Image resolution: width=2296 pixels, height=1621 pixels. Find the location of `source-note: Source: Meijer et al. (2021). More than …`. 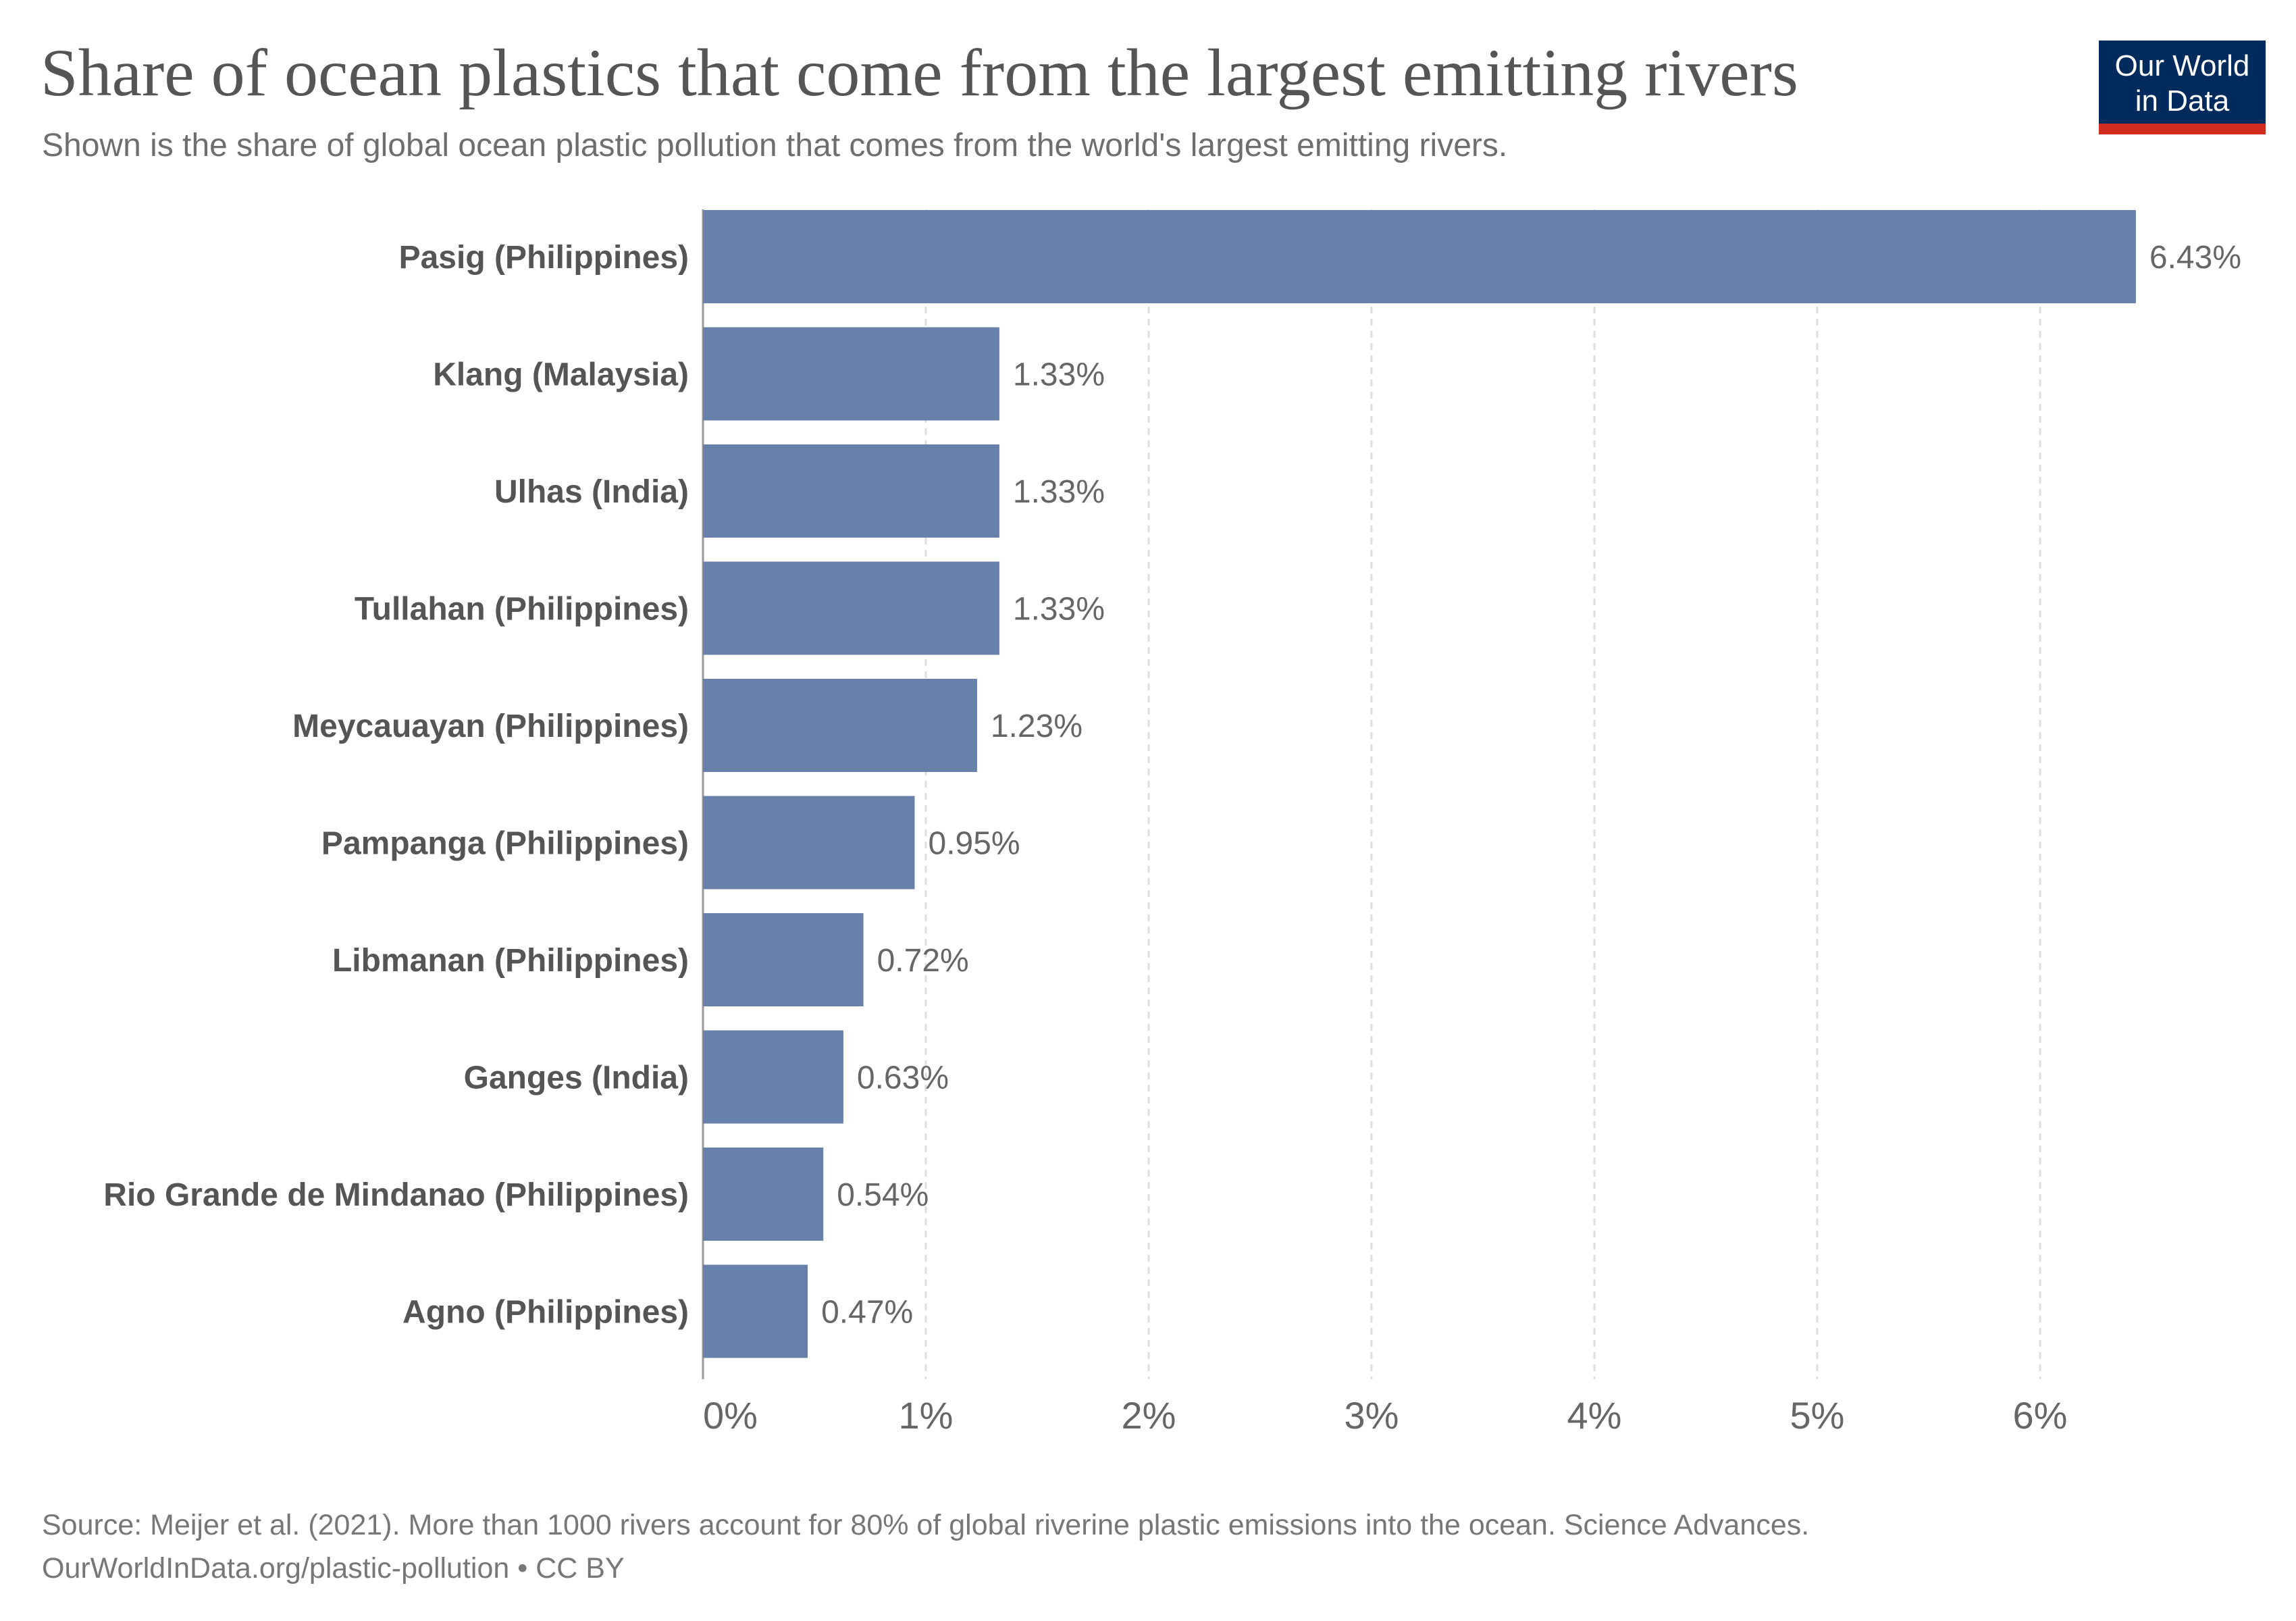

source-note: Source: Meijer et al. (2021). More than … is located at coordinates (926, 1525).